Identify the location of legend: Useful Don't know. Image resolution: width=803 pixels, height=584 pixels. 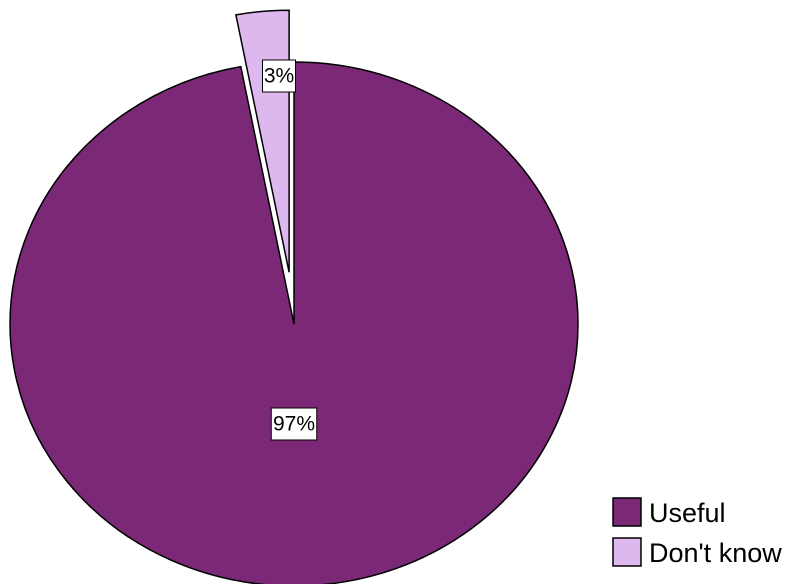
(697, 532).